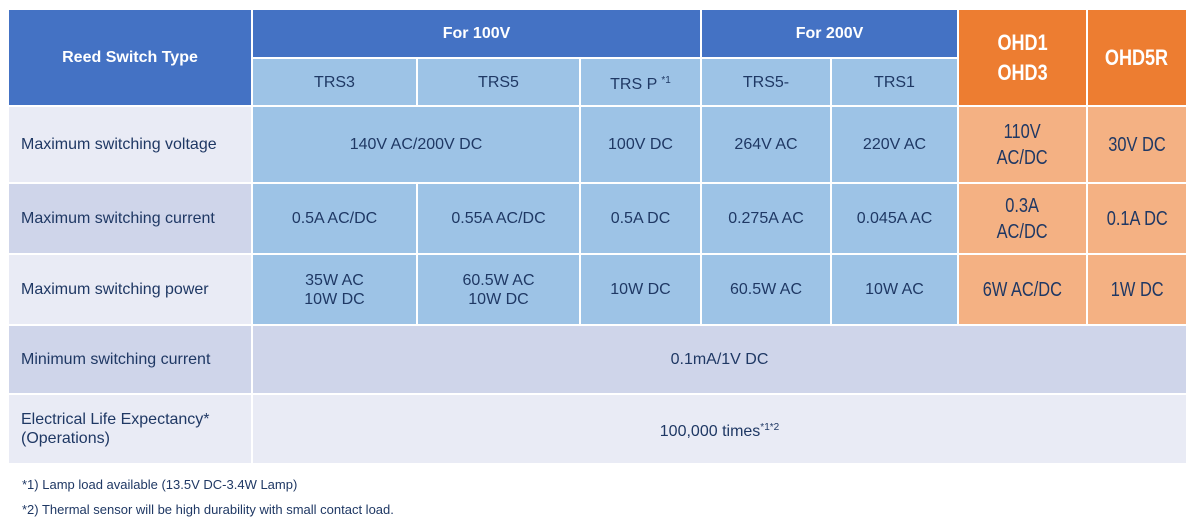 The width and height of the screenshot is (1200, 527). I want to click on cell-min-current: 0.1mA/1V DC, so click(719, 359).